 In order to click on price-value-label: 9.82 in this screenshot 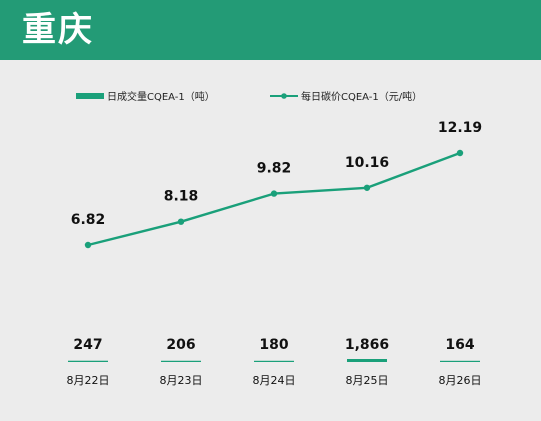, I will do `click(274, 169)`.